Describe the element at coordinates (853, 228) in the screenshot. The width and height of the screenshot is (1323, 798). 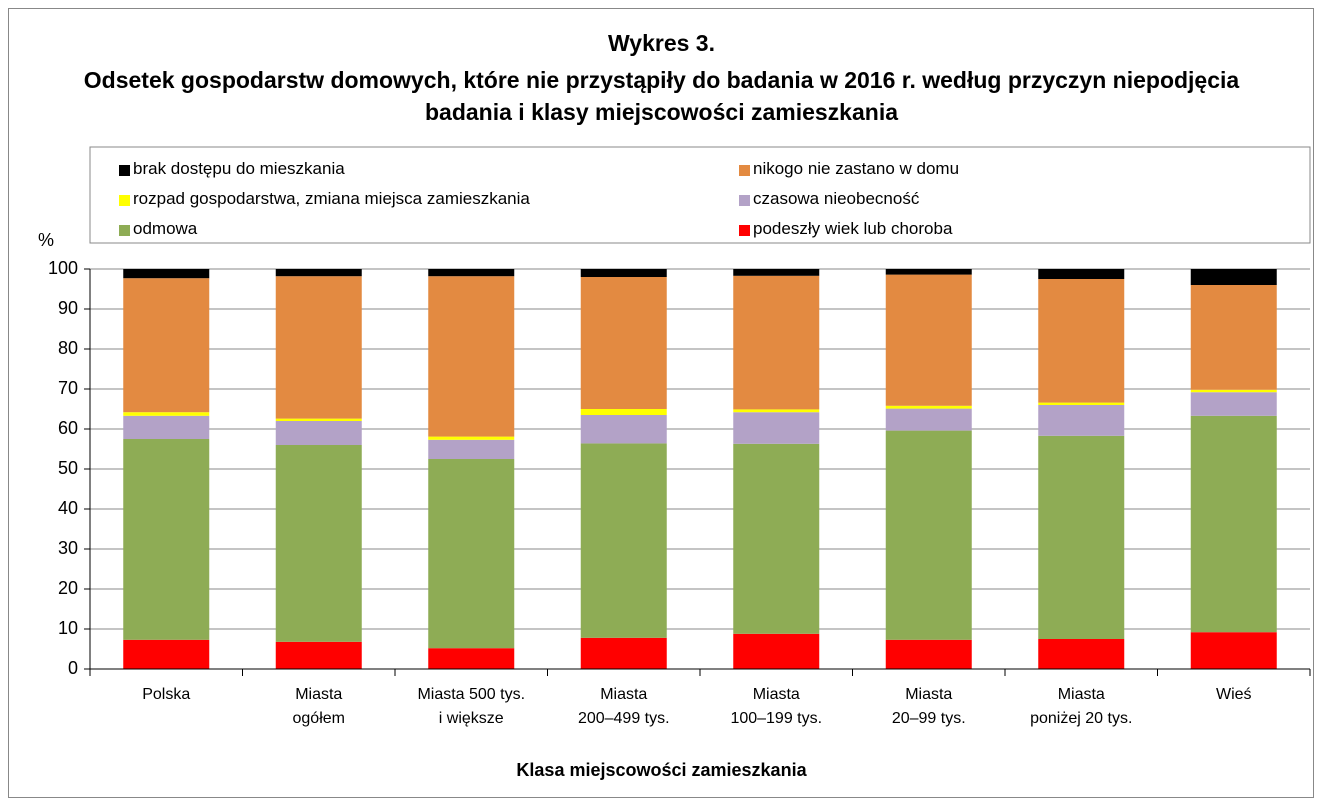
I see `legend-label: podeszły wiek lub choroba` at that location.